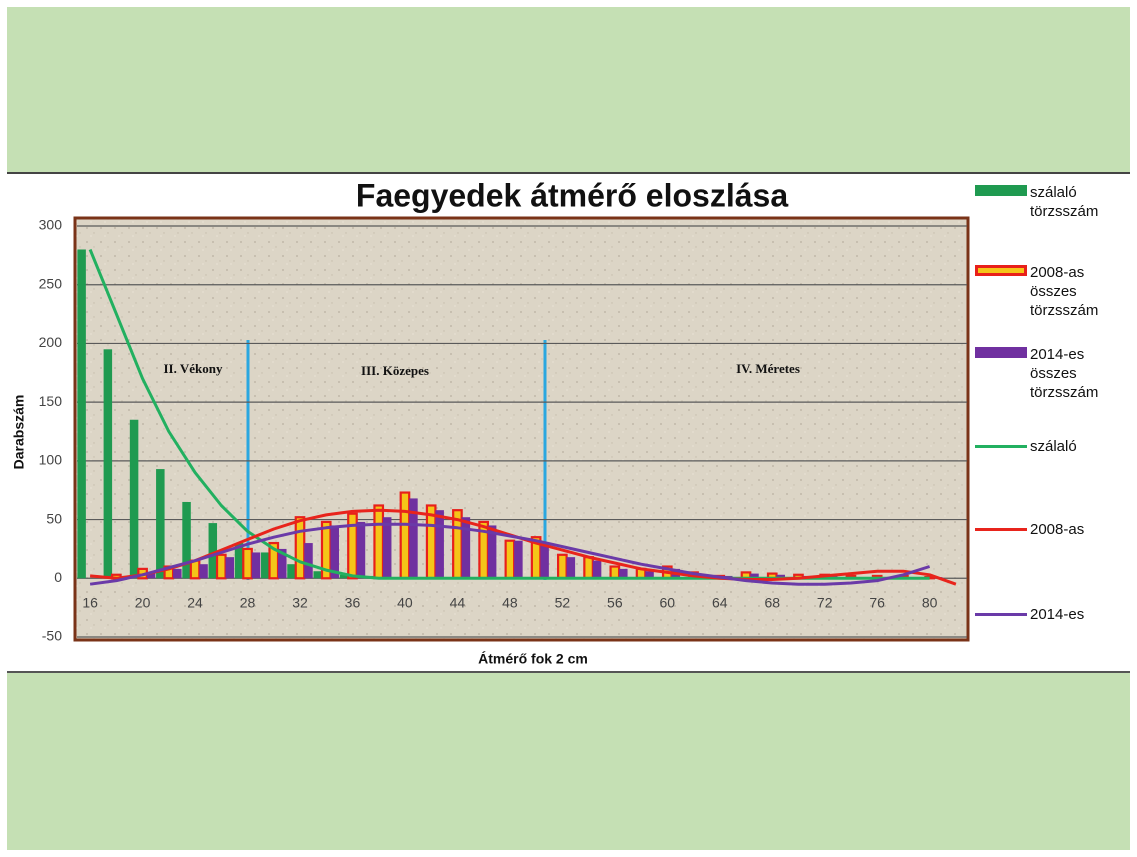  I want to click on chart-title: Faegyedek átmérő eloszlása, so click(572, 195).